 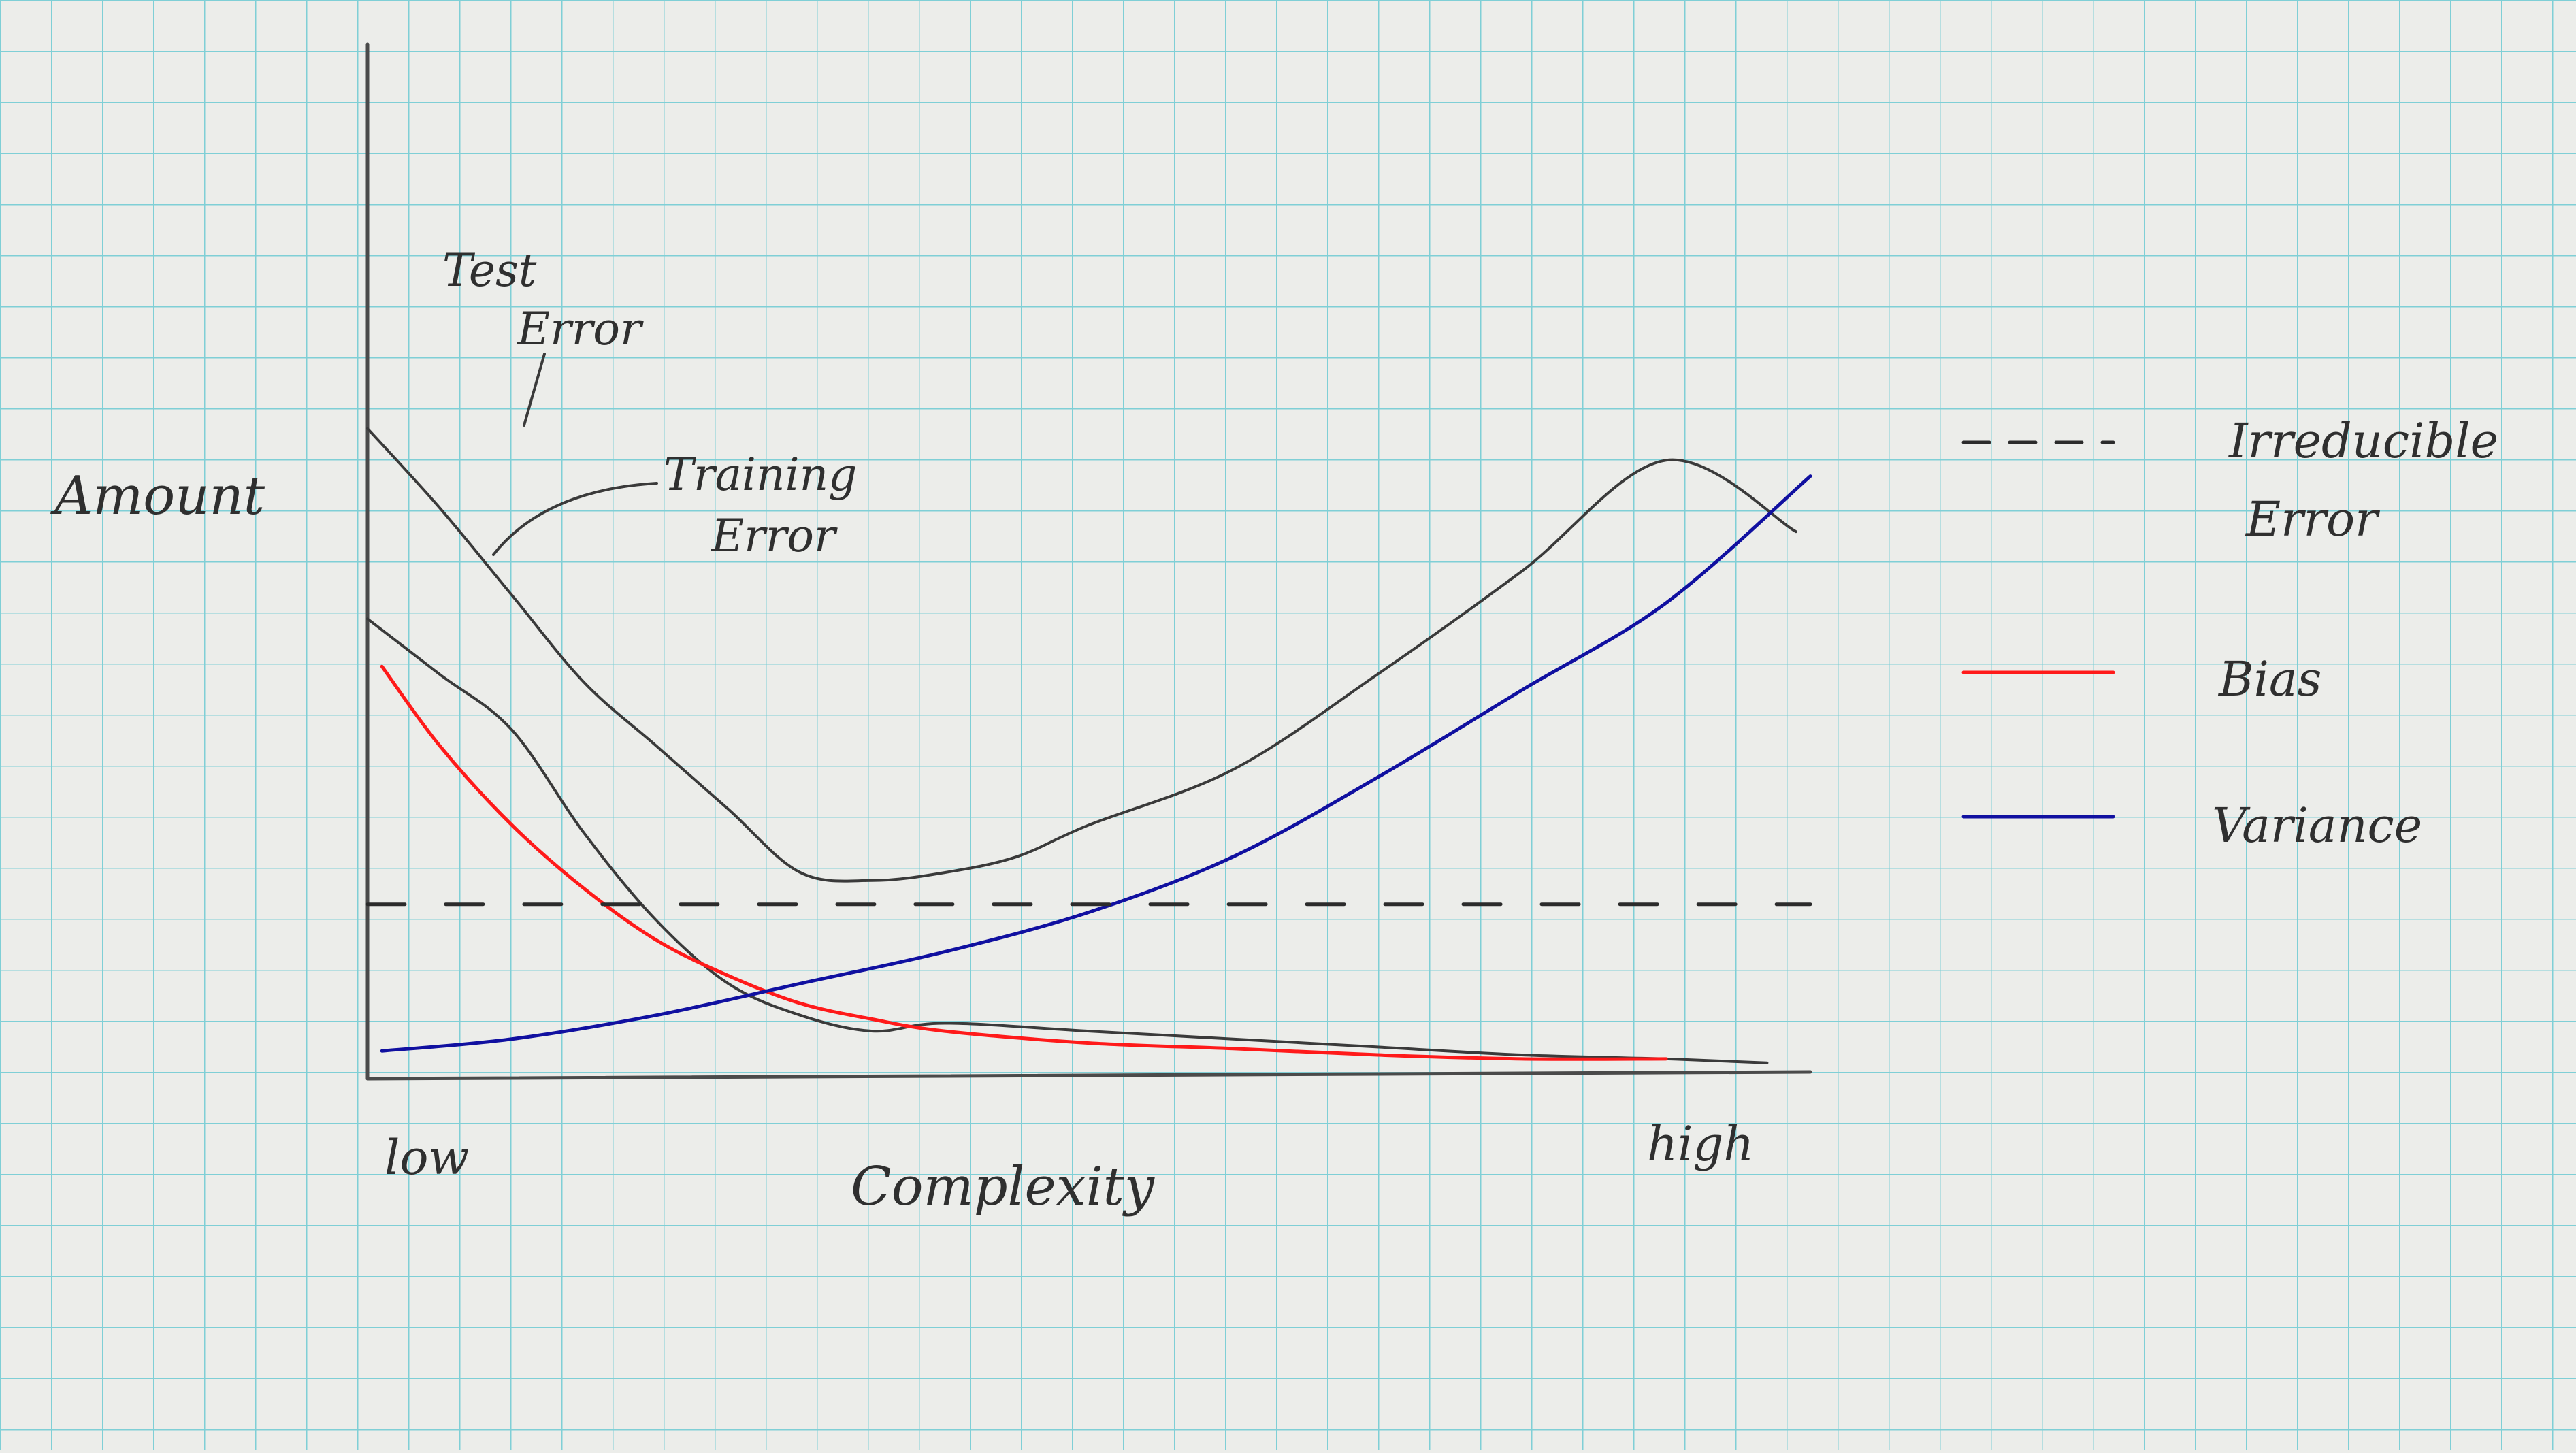 I want to click on test-error-annotation-line: Test, so click(x=489, y=270).